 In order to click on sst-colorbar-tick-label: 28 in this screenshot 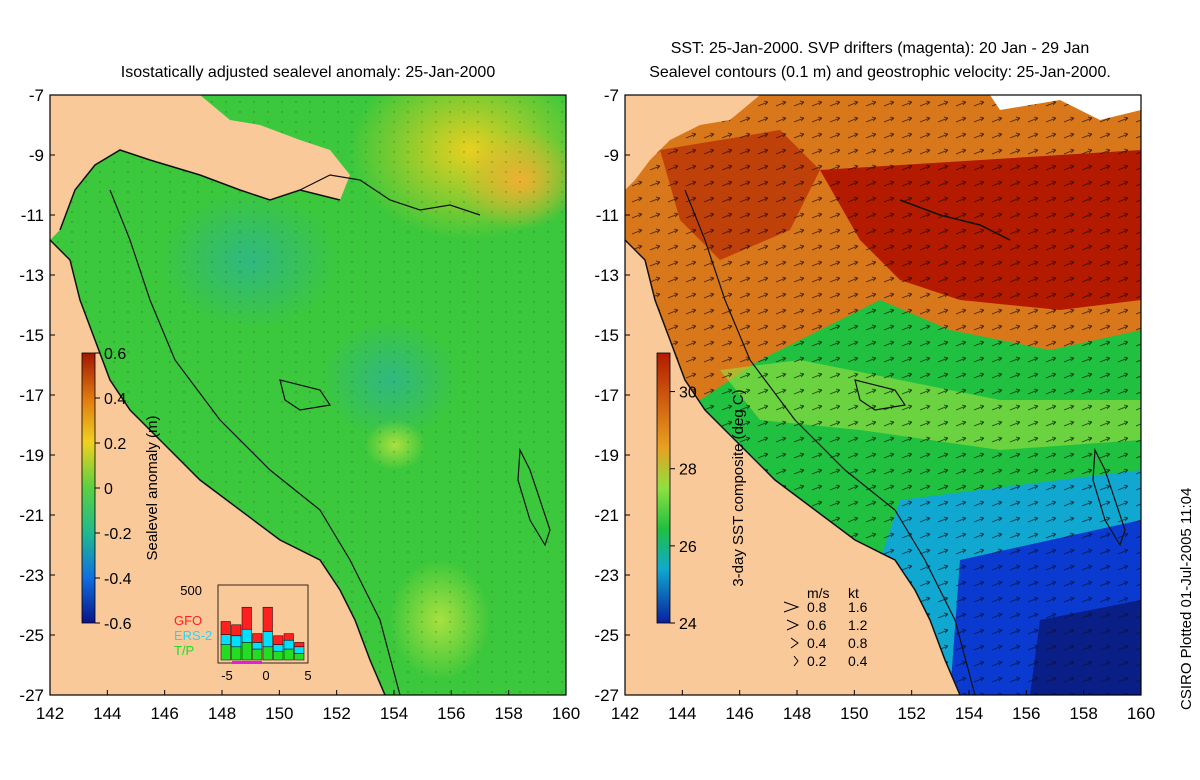, I will do `click(688, 470)`.